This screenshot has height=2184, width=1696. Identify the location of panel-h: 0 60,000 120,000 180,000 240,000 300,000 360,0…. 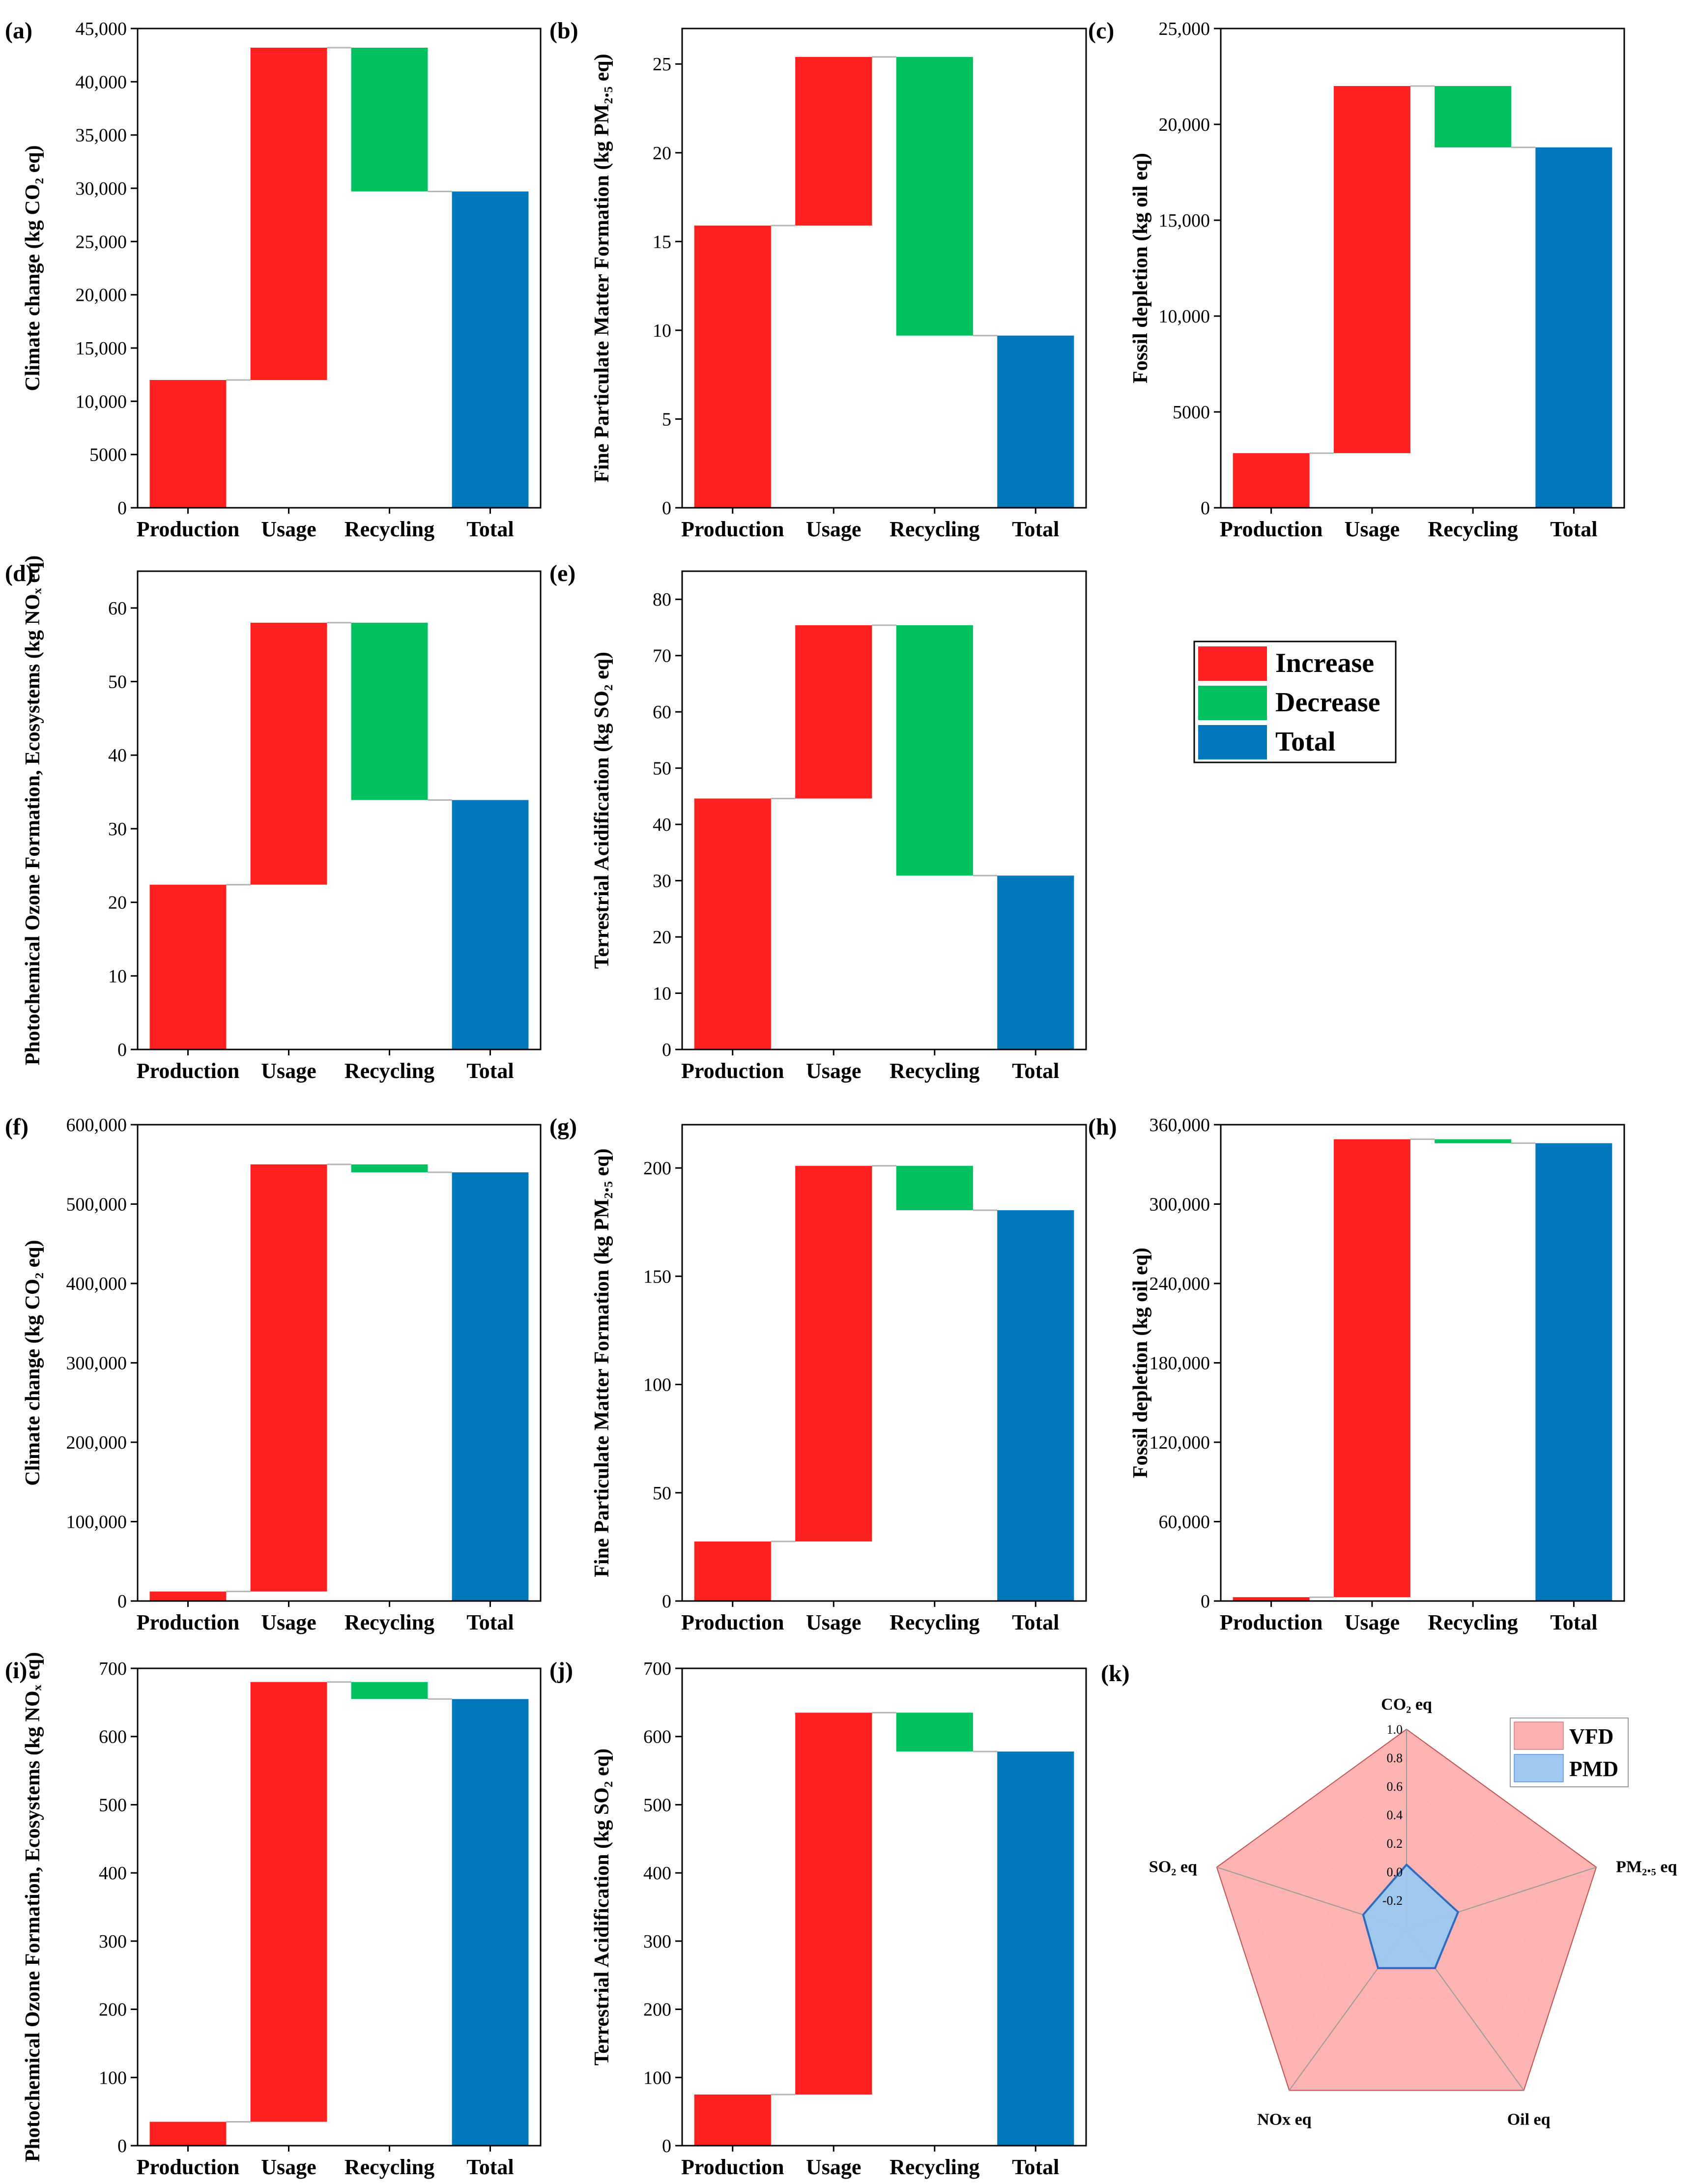
(1356, 1374).